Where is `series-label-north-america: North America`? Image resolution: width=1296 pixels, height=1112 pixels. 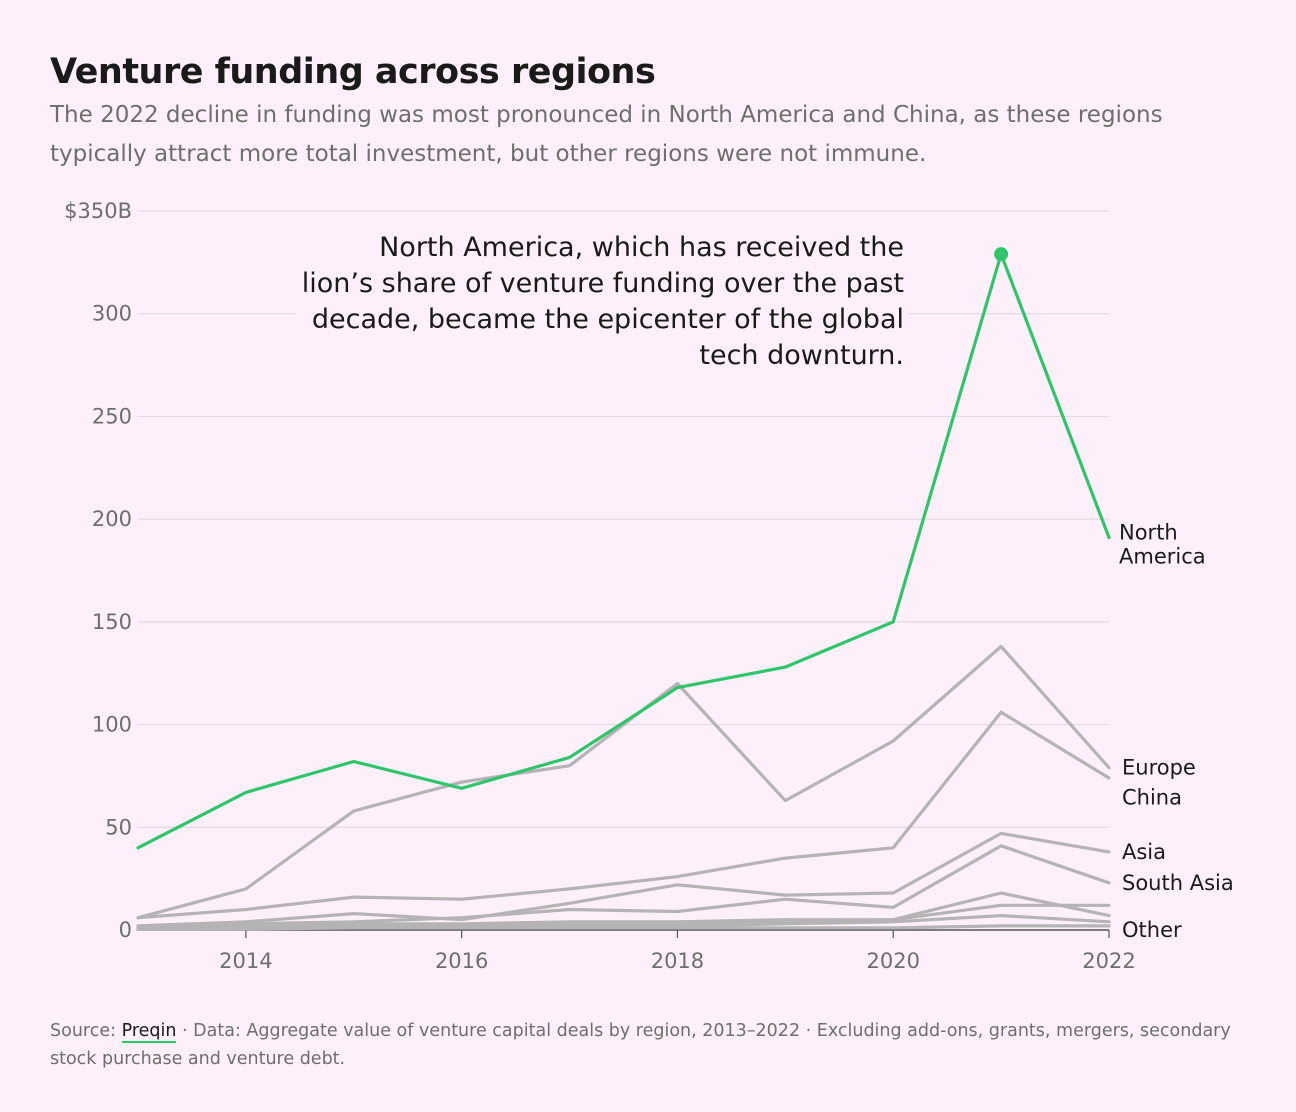 series-label-north-america: North America is located at coordinates (1162, 545).